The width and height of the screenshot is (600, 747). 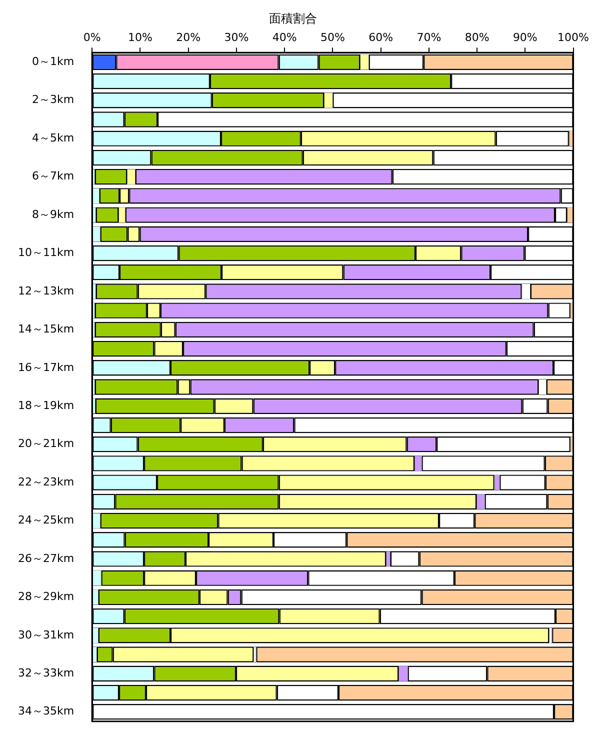 What do you see at coordinates (53, 214) in the screenshot?
I see `y-tick-label: 8～9km` at bounding box center [53, 214].